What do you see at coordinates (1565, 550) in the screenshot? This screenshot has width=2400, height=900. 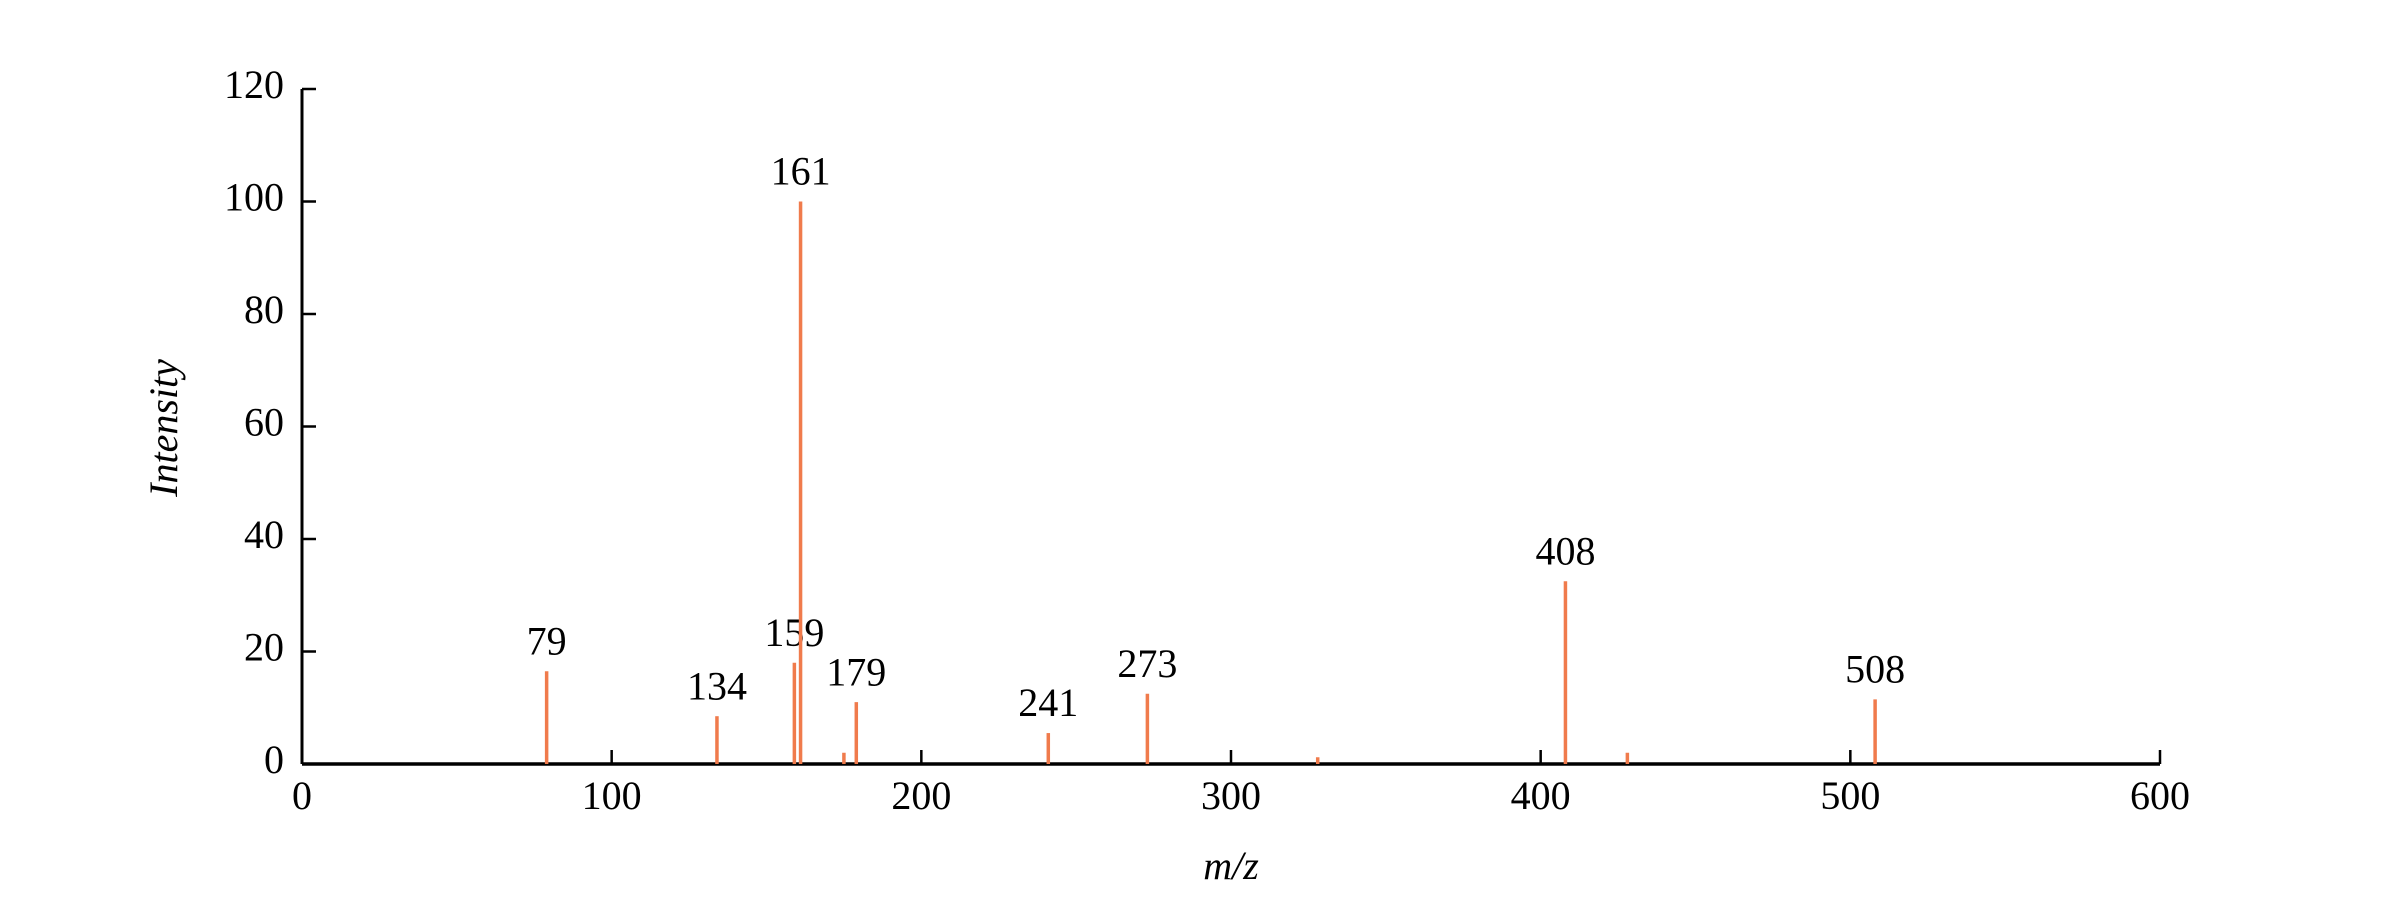 I see `peak-label: 408` at bounding box center [1565, 550].